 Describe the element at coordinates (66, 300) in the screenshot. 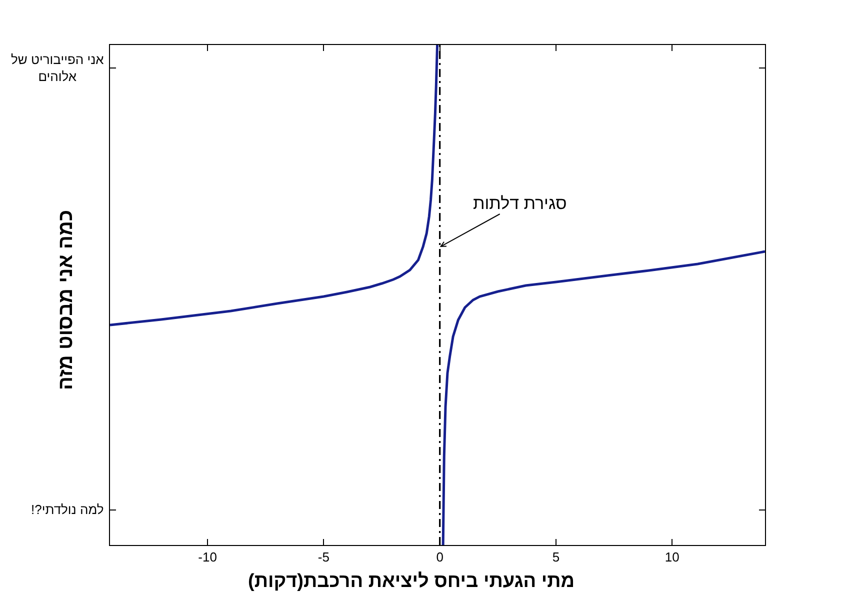

I see `y-axis-title: כמה אני מבסוט מזה` at that location.